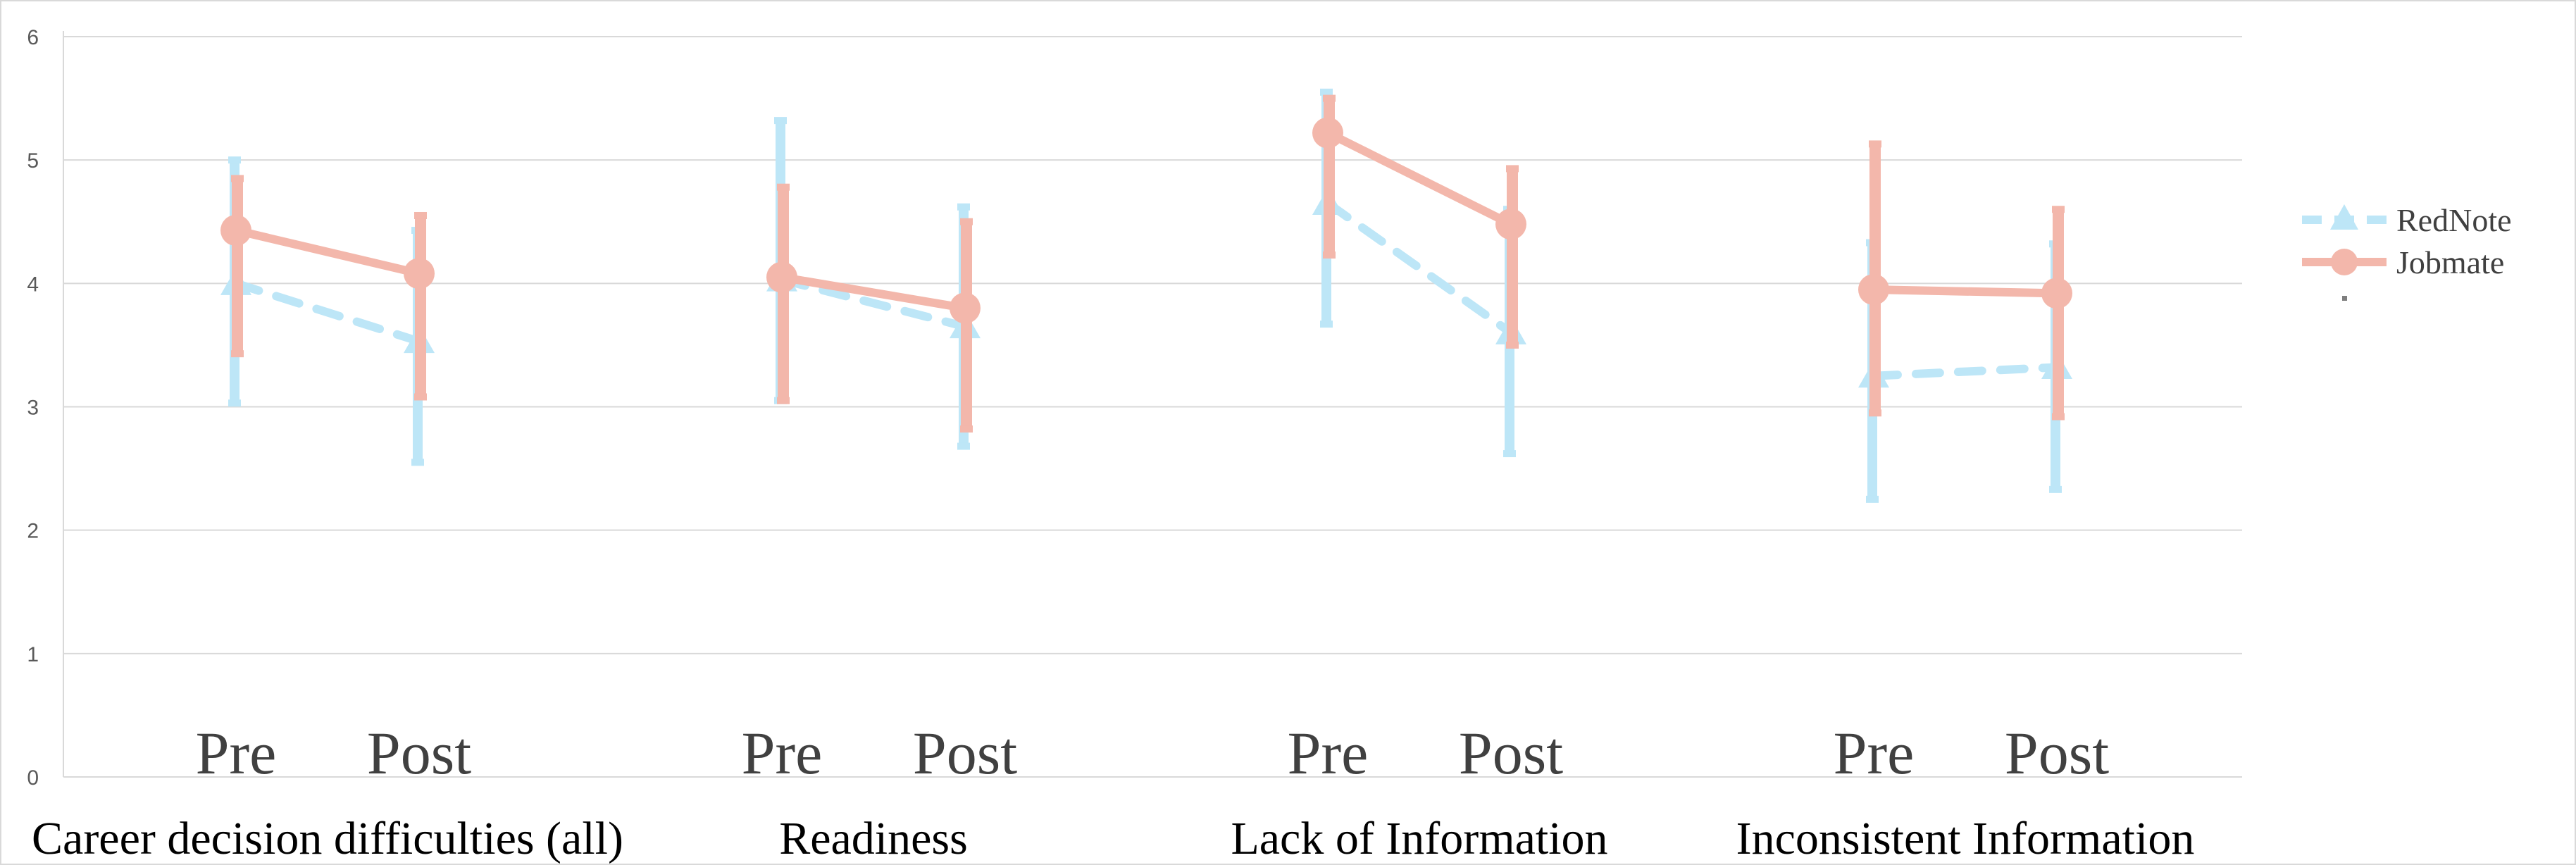  Describe the element at coordinates (33, 654) in the screenshot. I see `y-tick-label: 1` at that location.